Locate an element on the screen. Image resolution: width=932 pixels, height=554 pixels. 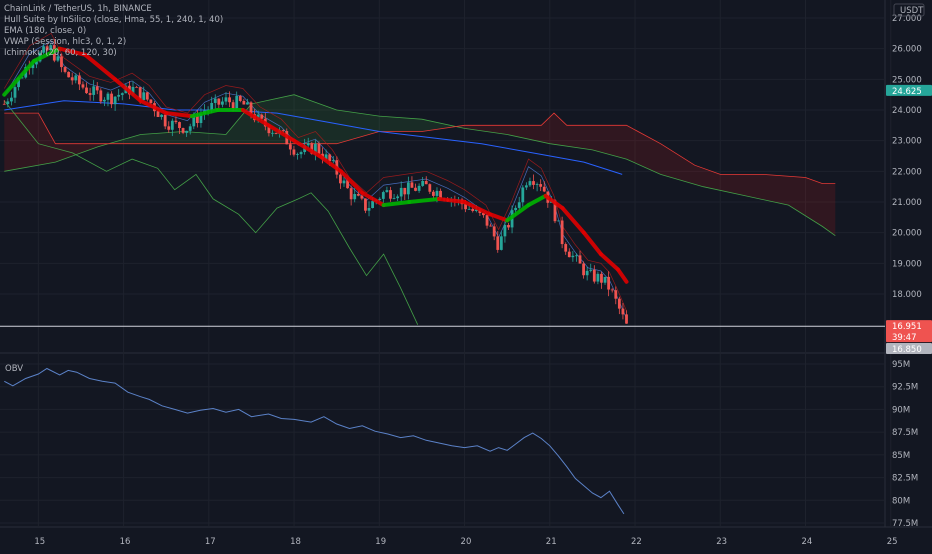
legend-vwap: VWAP (Session, hlc3, 0, 1, 2) is located at coordinates (65, 41).